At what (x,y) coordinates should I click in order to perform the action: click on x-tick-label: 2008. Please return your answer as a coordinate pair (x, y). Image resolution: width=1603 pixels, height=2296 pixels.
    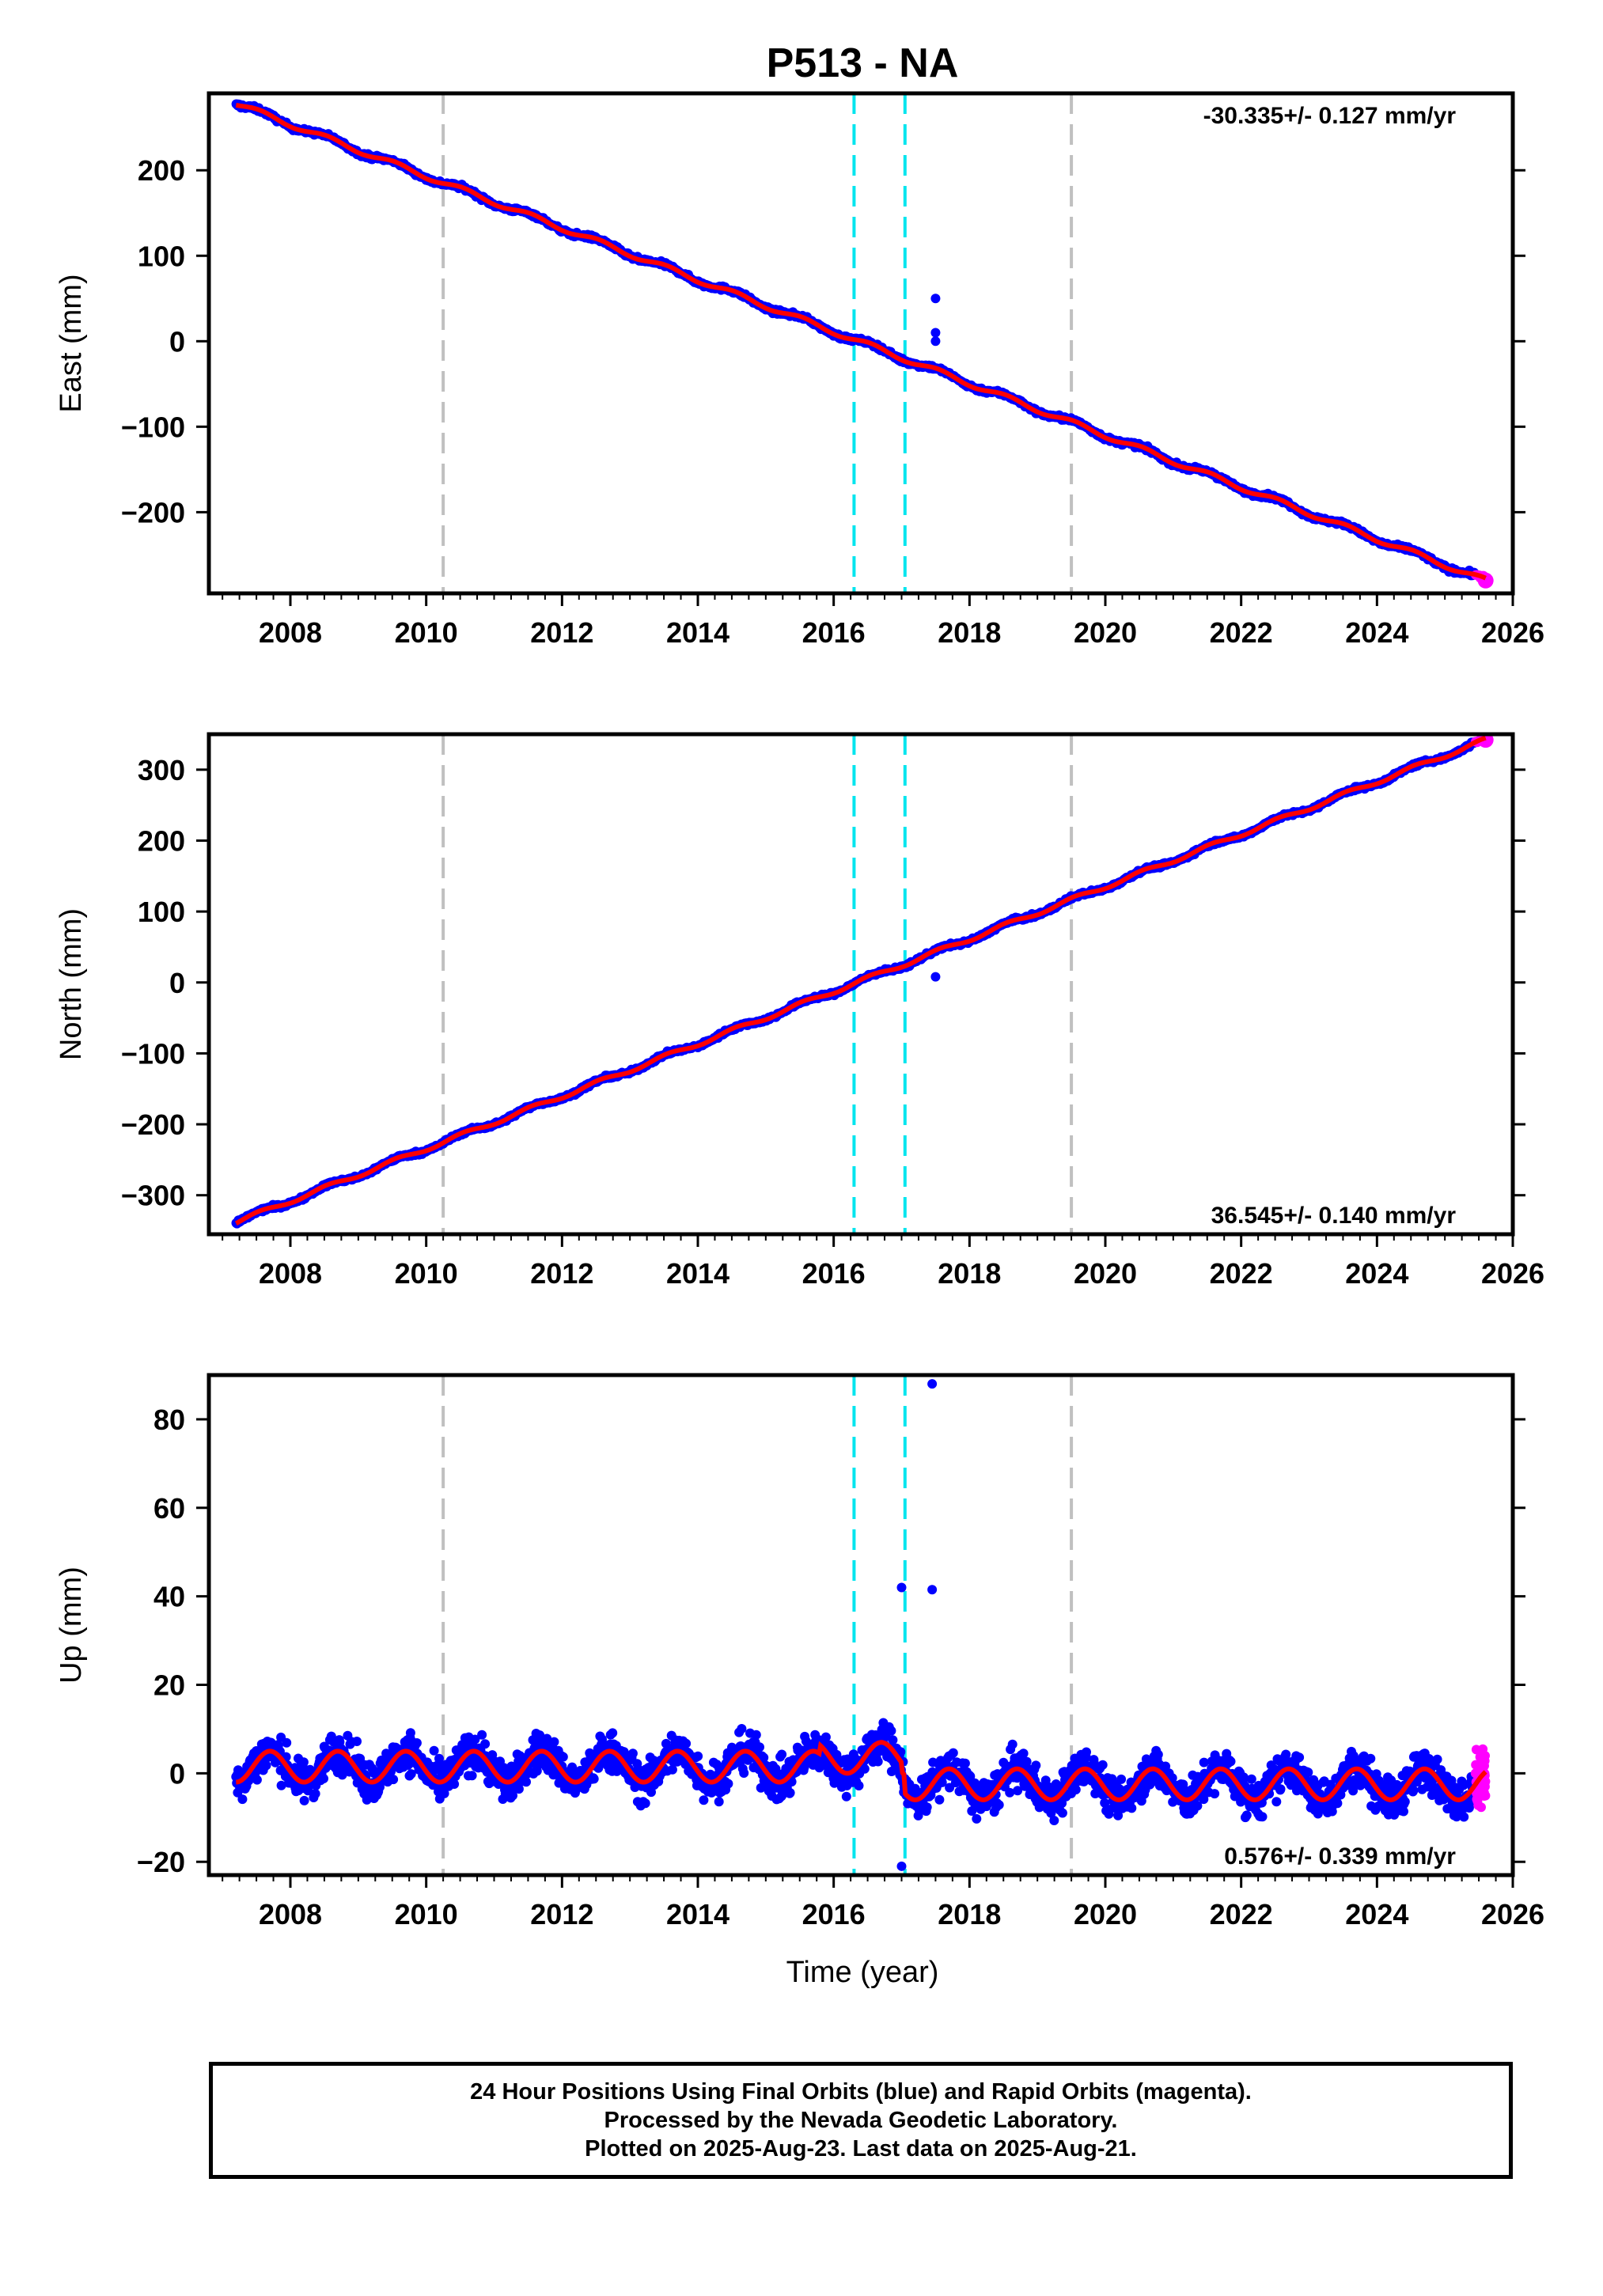
    Looking at the image, I should click on (290, 632).